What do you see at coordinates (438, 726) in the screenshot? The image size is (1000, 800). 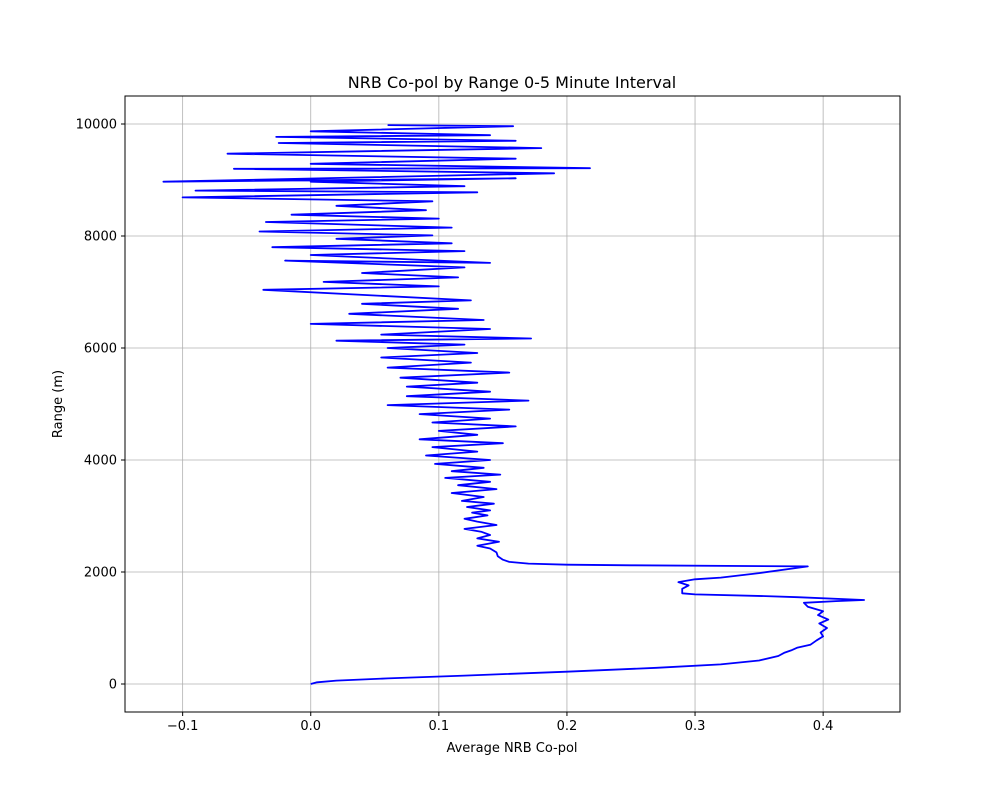 I see `x-tick-label: 0.1` at bounding box center [438, 726].